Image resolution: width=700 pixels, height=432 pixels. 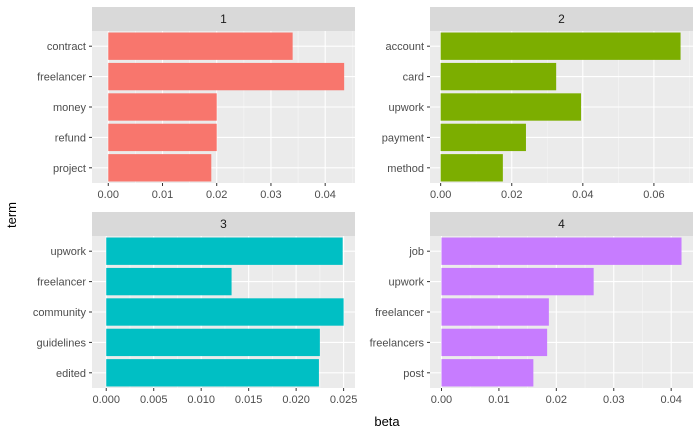 I want to click on y-tick-label-money: money, so click(x=70, y=108).